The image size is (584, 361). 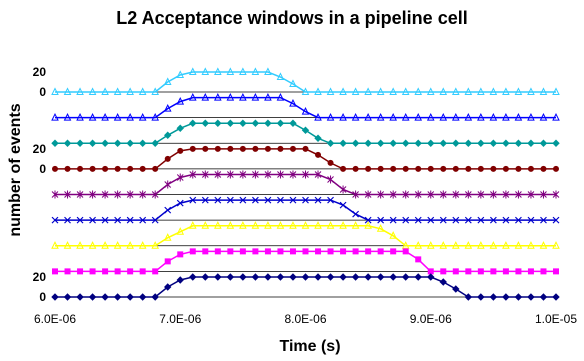 I want to click on series-7-line, so click(x=305, y=236).